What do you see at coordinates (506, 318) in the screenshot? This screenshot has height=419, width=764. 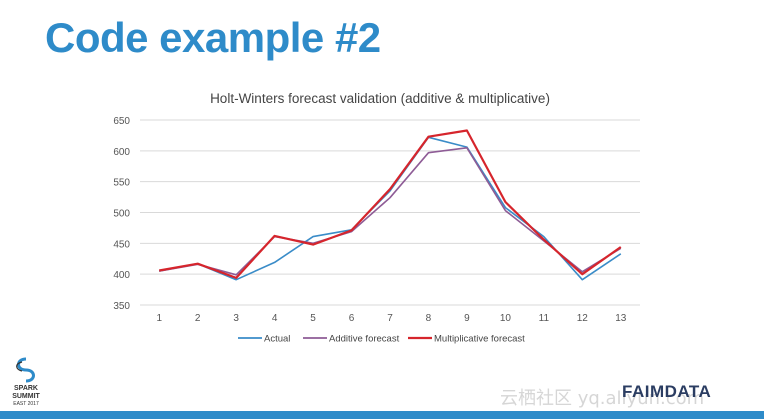 I see `x-tick-label: 10` at bounding box center [506, 318].